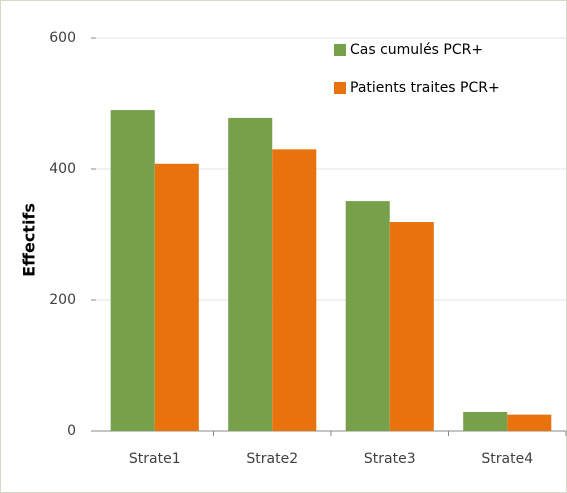 The height and width of the screenshot is (493, 567). What do you see at coordinates (62, 169) in the screenshot?
I see `y-tick-label: 400` at bounding box center [62, 169].